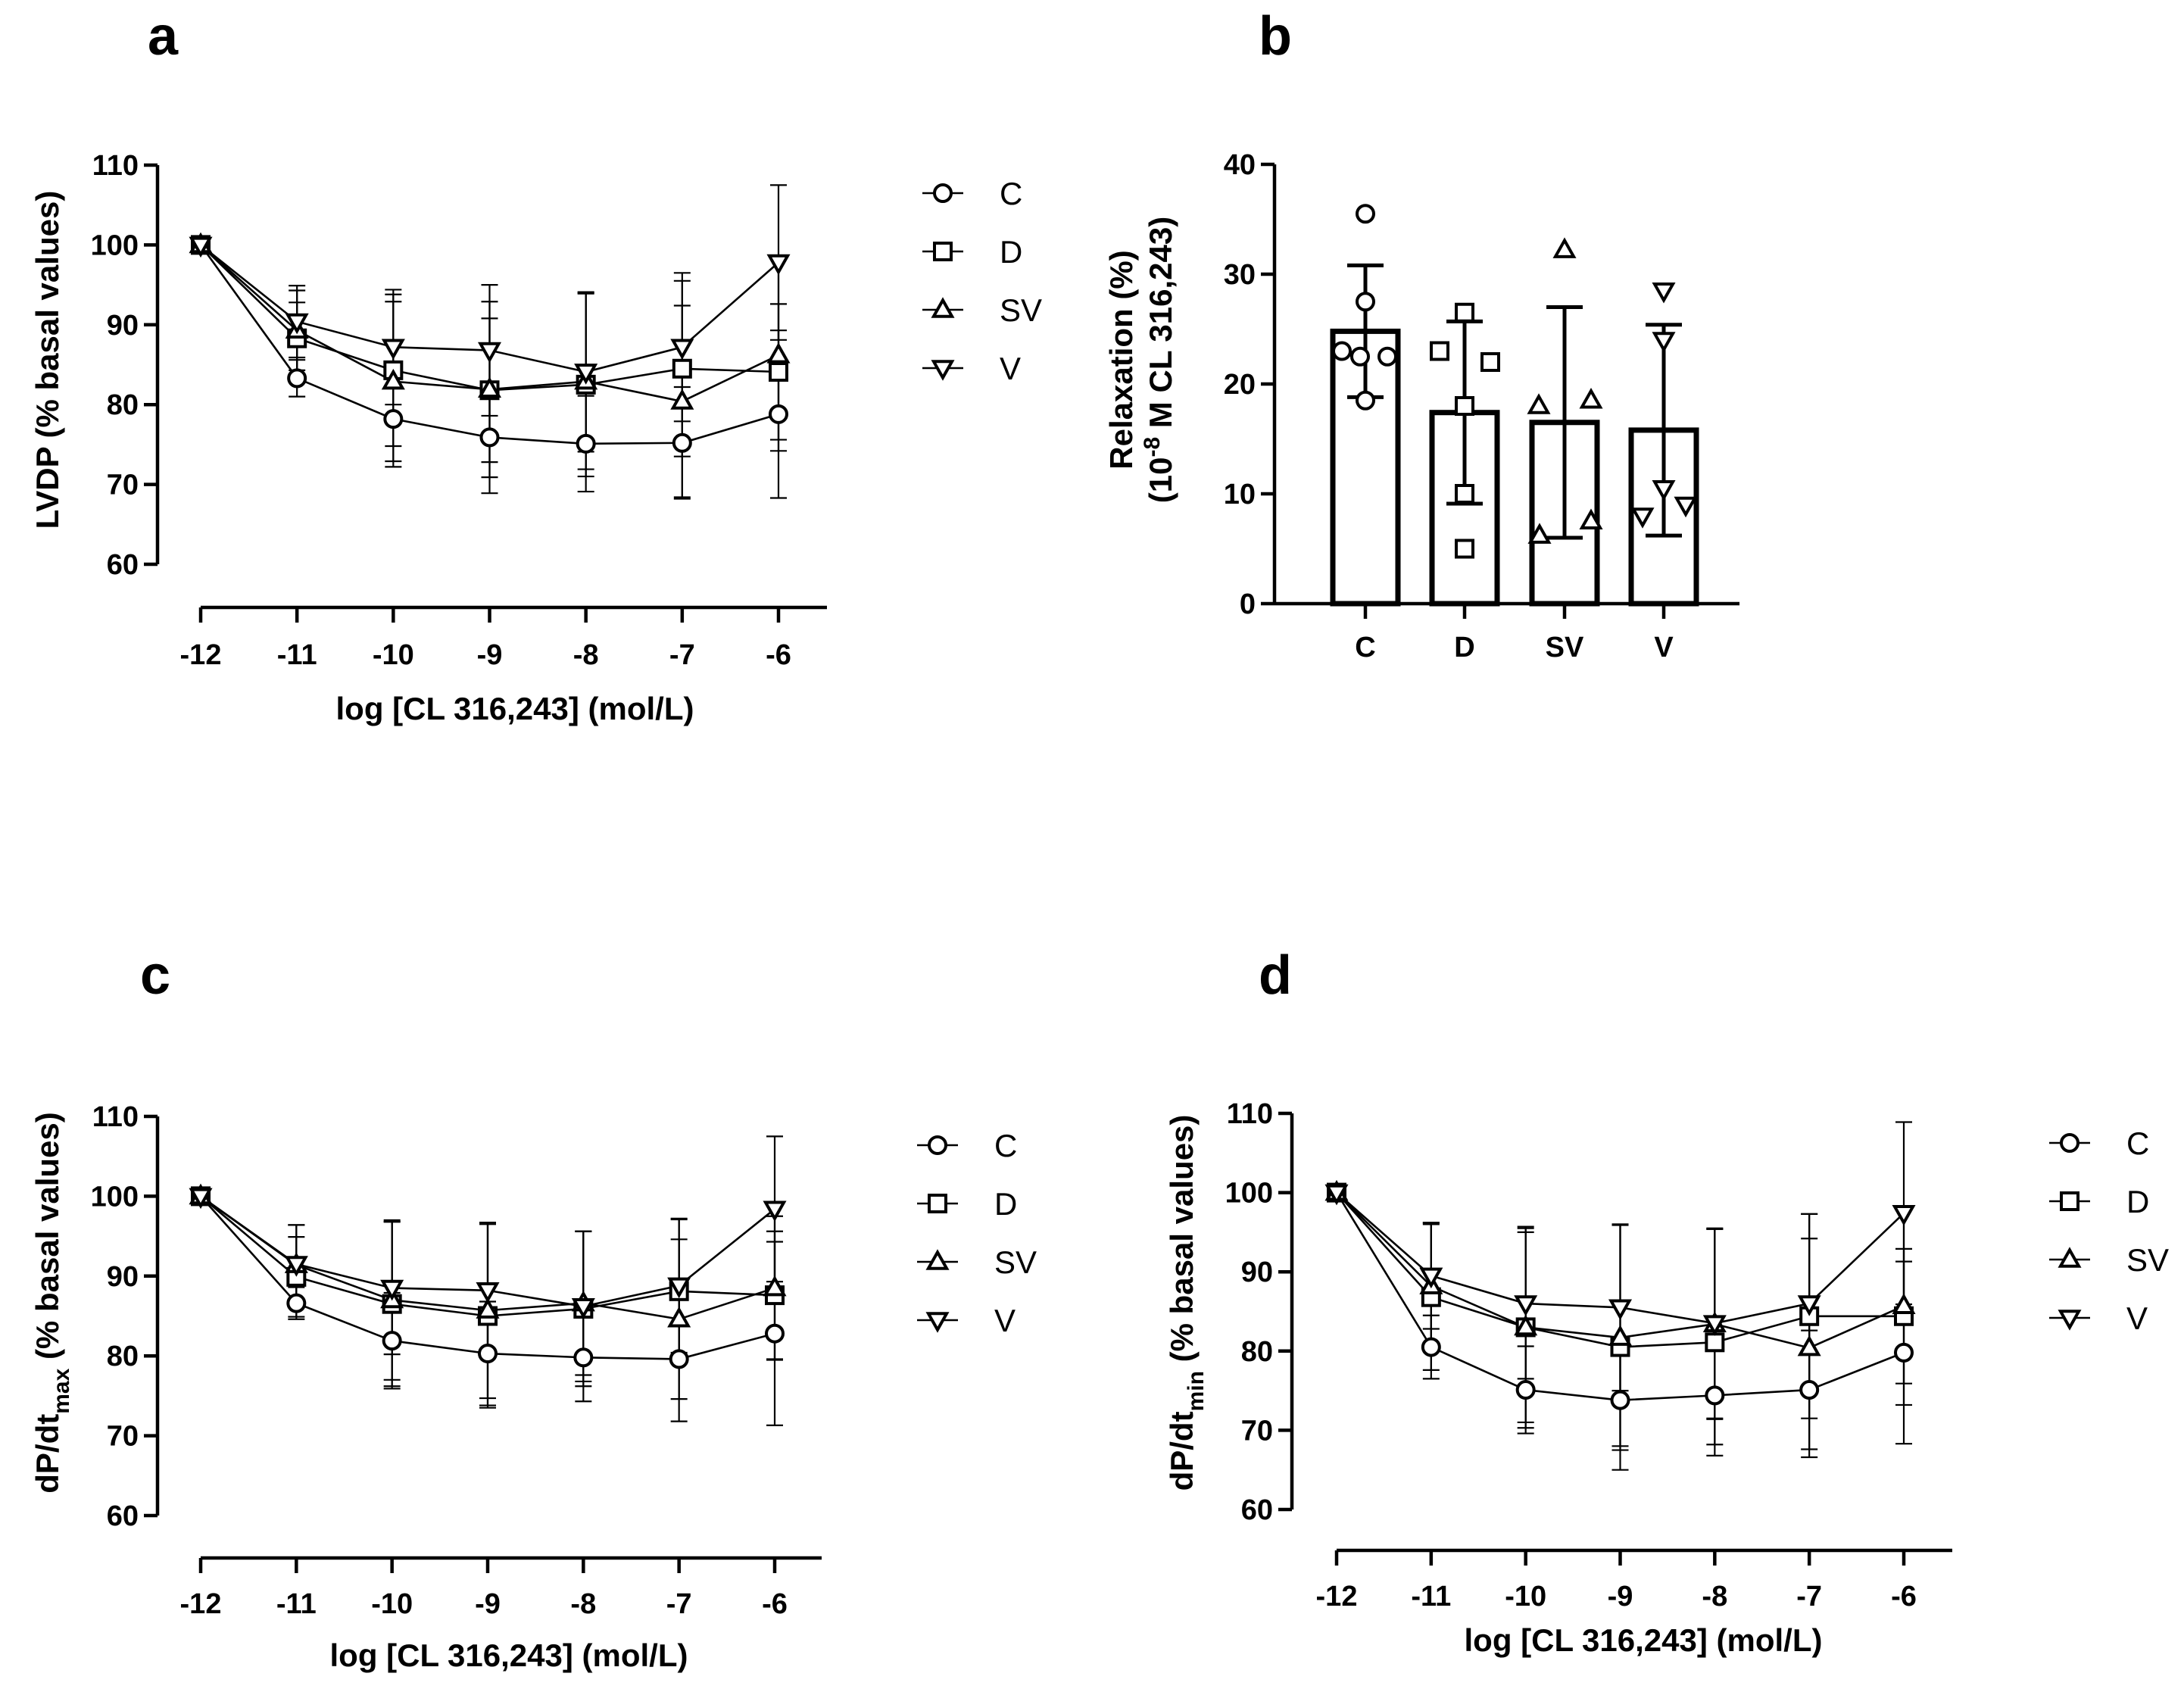  Describe the element at coordinates (47, 360) in the screenshot. I see `y-axis-title-a: LVDP (% basal values)` at that location.